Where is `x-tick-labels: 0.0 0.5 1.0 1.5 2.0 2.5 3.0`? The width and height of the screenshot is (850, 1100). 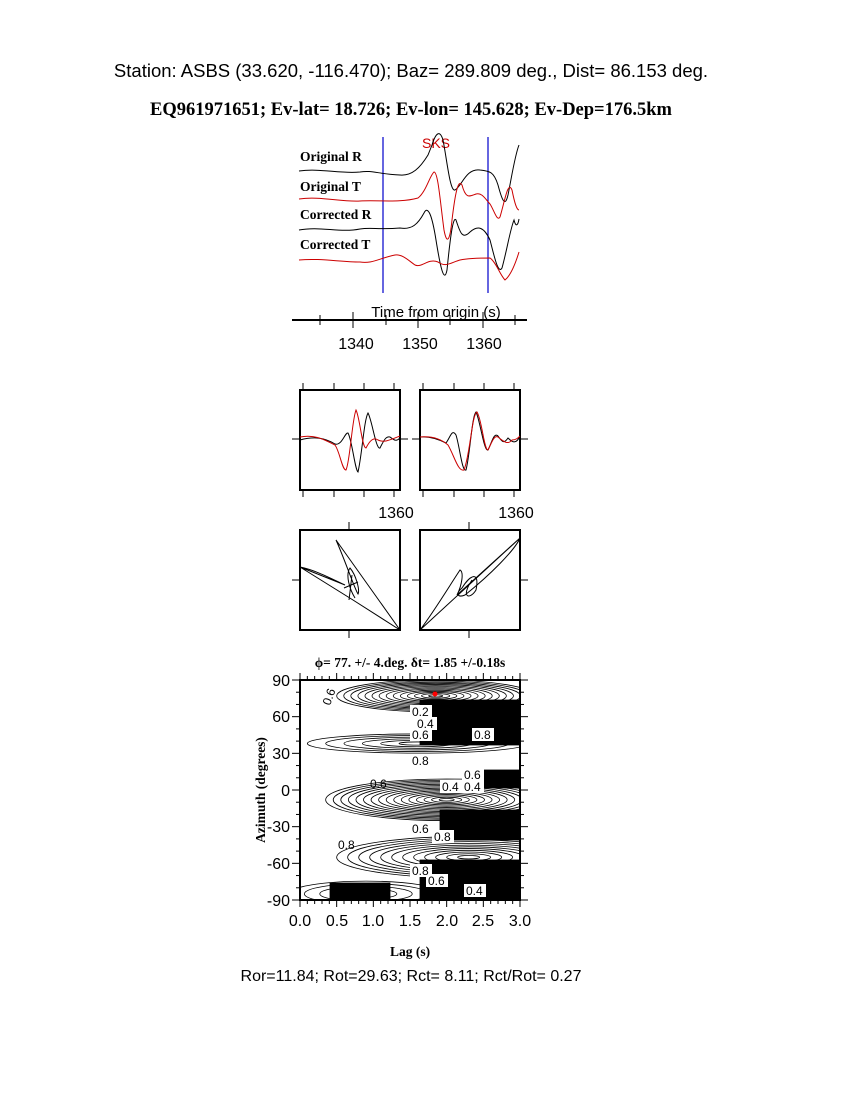 x-tick-labels: 0.0 0.5 1.0 1.5 2.0 2.5 3.0 is located at coordinates (410, 921).